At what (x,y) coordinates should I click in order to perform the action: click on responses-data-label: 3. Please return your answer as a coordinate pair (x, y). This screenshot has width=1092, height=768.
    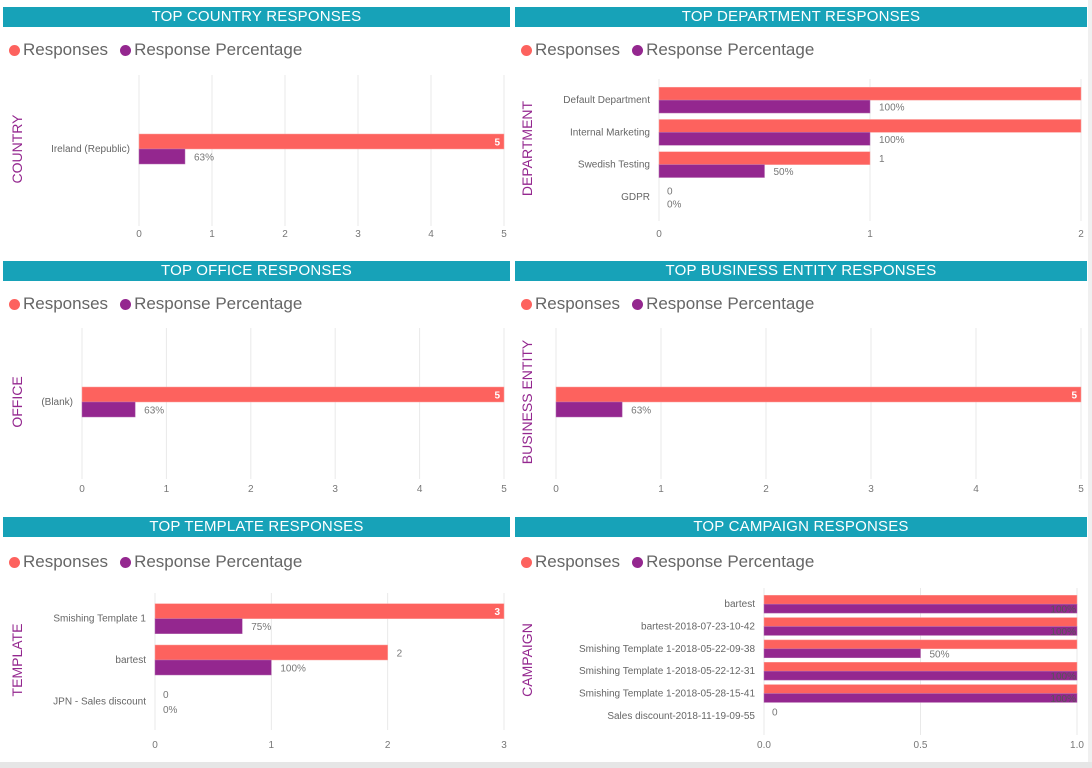
    Looking at the image, I should click on (497, 612).